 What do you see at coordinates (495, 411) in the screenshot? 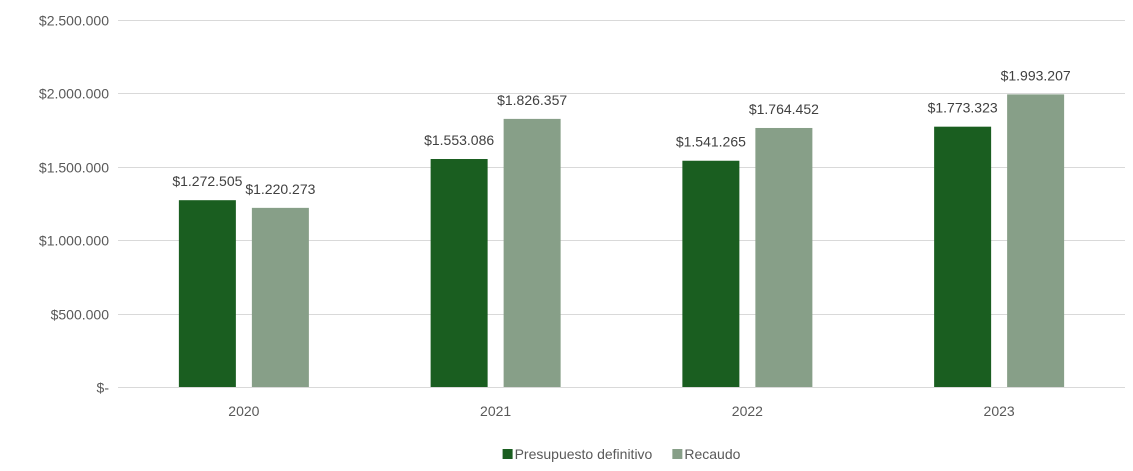
I see `x-tick-label: 2021` at bounding box center [495, 411].